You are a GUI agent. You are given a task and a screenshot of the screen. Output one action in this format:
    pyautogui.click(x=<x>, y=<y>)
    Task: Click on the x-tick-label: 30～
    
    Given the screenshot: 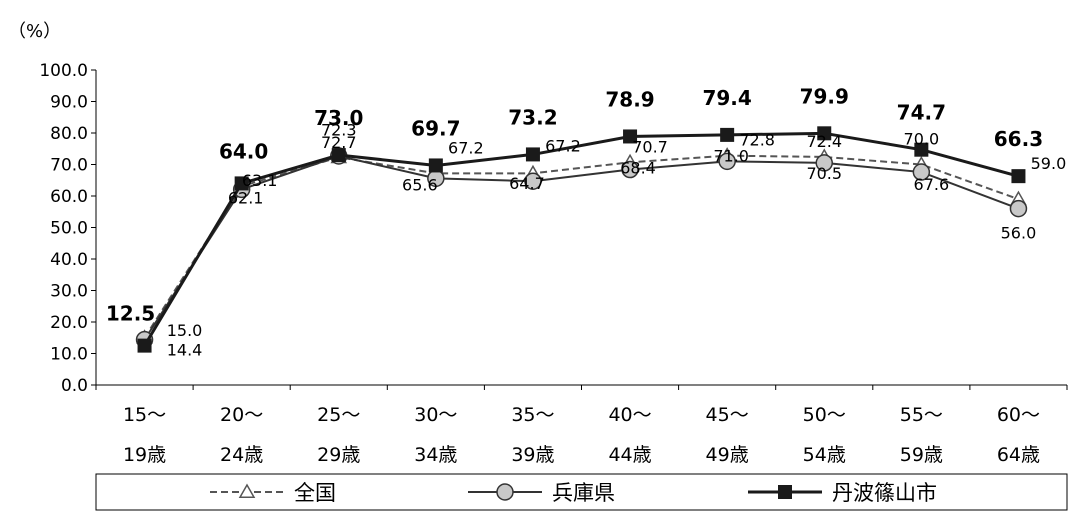 What is the action you would take?
    pyautogui.click(x=435, y=415)
    